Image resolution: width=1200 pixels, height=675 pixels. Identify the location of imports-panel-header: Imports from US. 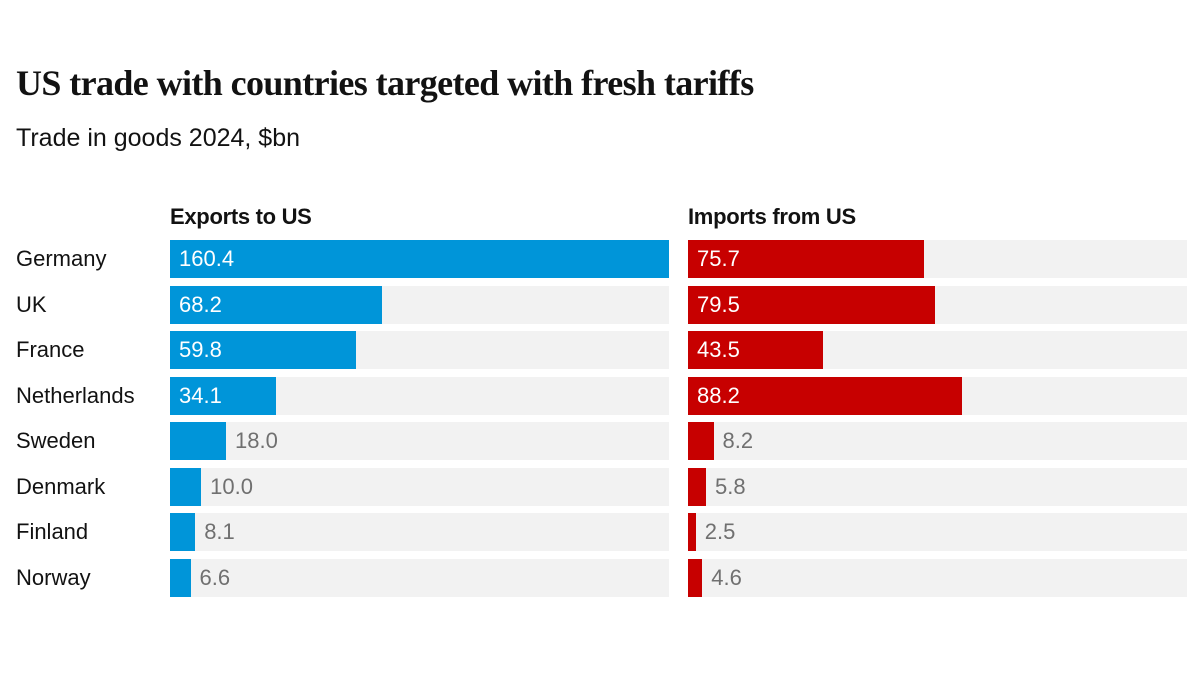
(772, 216).